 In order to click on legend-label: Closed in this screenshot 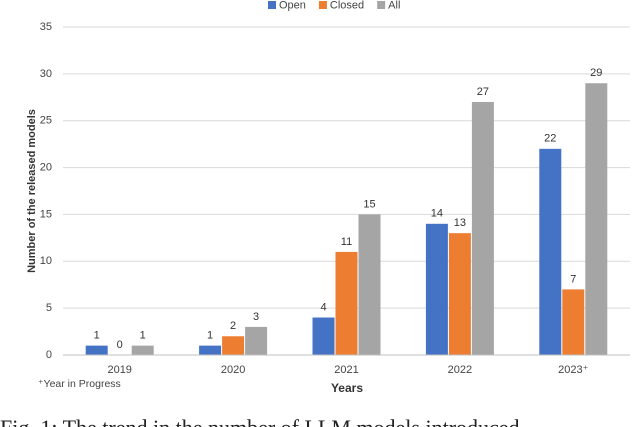, I will do `click(347, 5)`.